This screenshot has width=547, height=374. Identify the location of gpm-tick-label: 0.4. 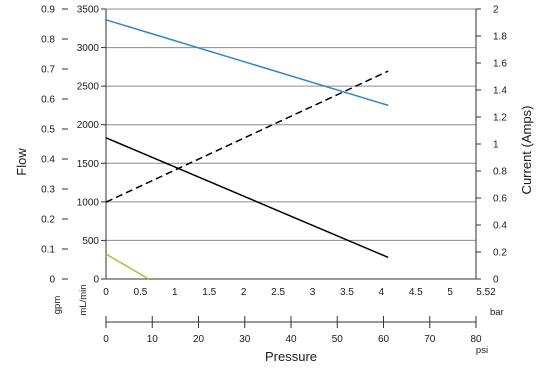
(48, 160).